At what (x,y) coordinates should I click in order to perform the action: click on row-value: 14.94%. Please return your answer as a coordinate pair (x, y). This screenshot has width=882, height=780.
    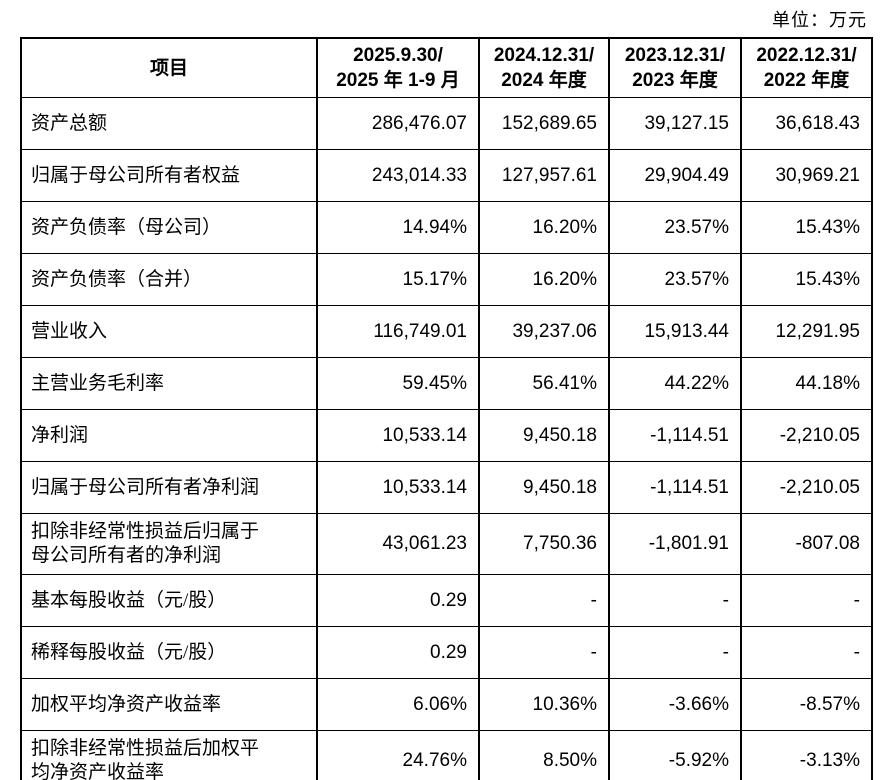
    Looking at the image, I should click on (398, 227).